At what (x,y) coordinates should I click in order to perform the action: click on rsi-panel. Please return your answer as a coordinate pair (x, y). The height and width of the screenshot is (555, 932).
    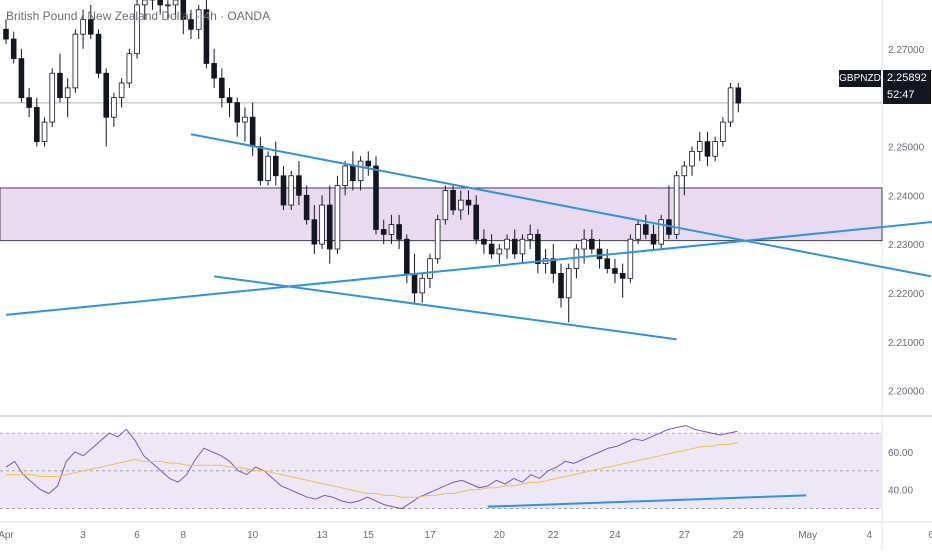
    Looking at the image, I should click on (441, 467).